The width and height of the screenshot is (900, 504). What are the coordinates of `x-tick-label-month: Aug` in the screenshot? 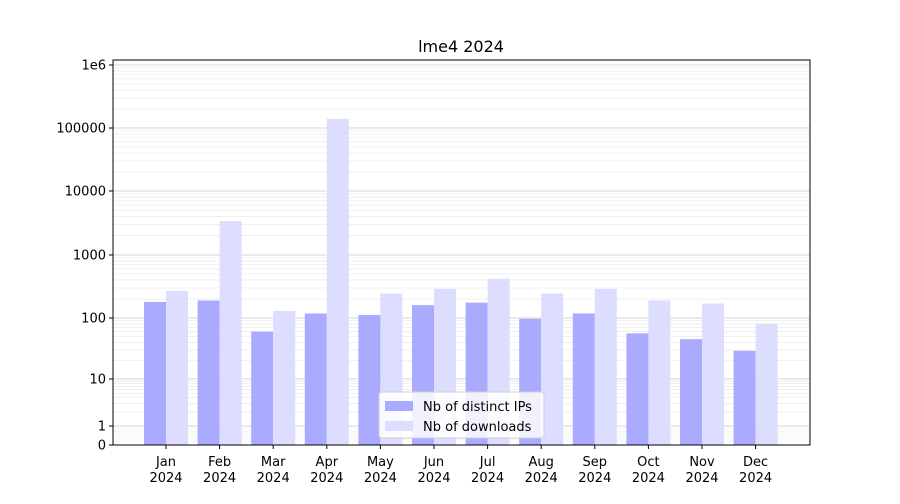 It's located at (541, 462).